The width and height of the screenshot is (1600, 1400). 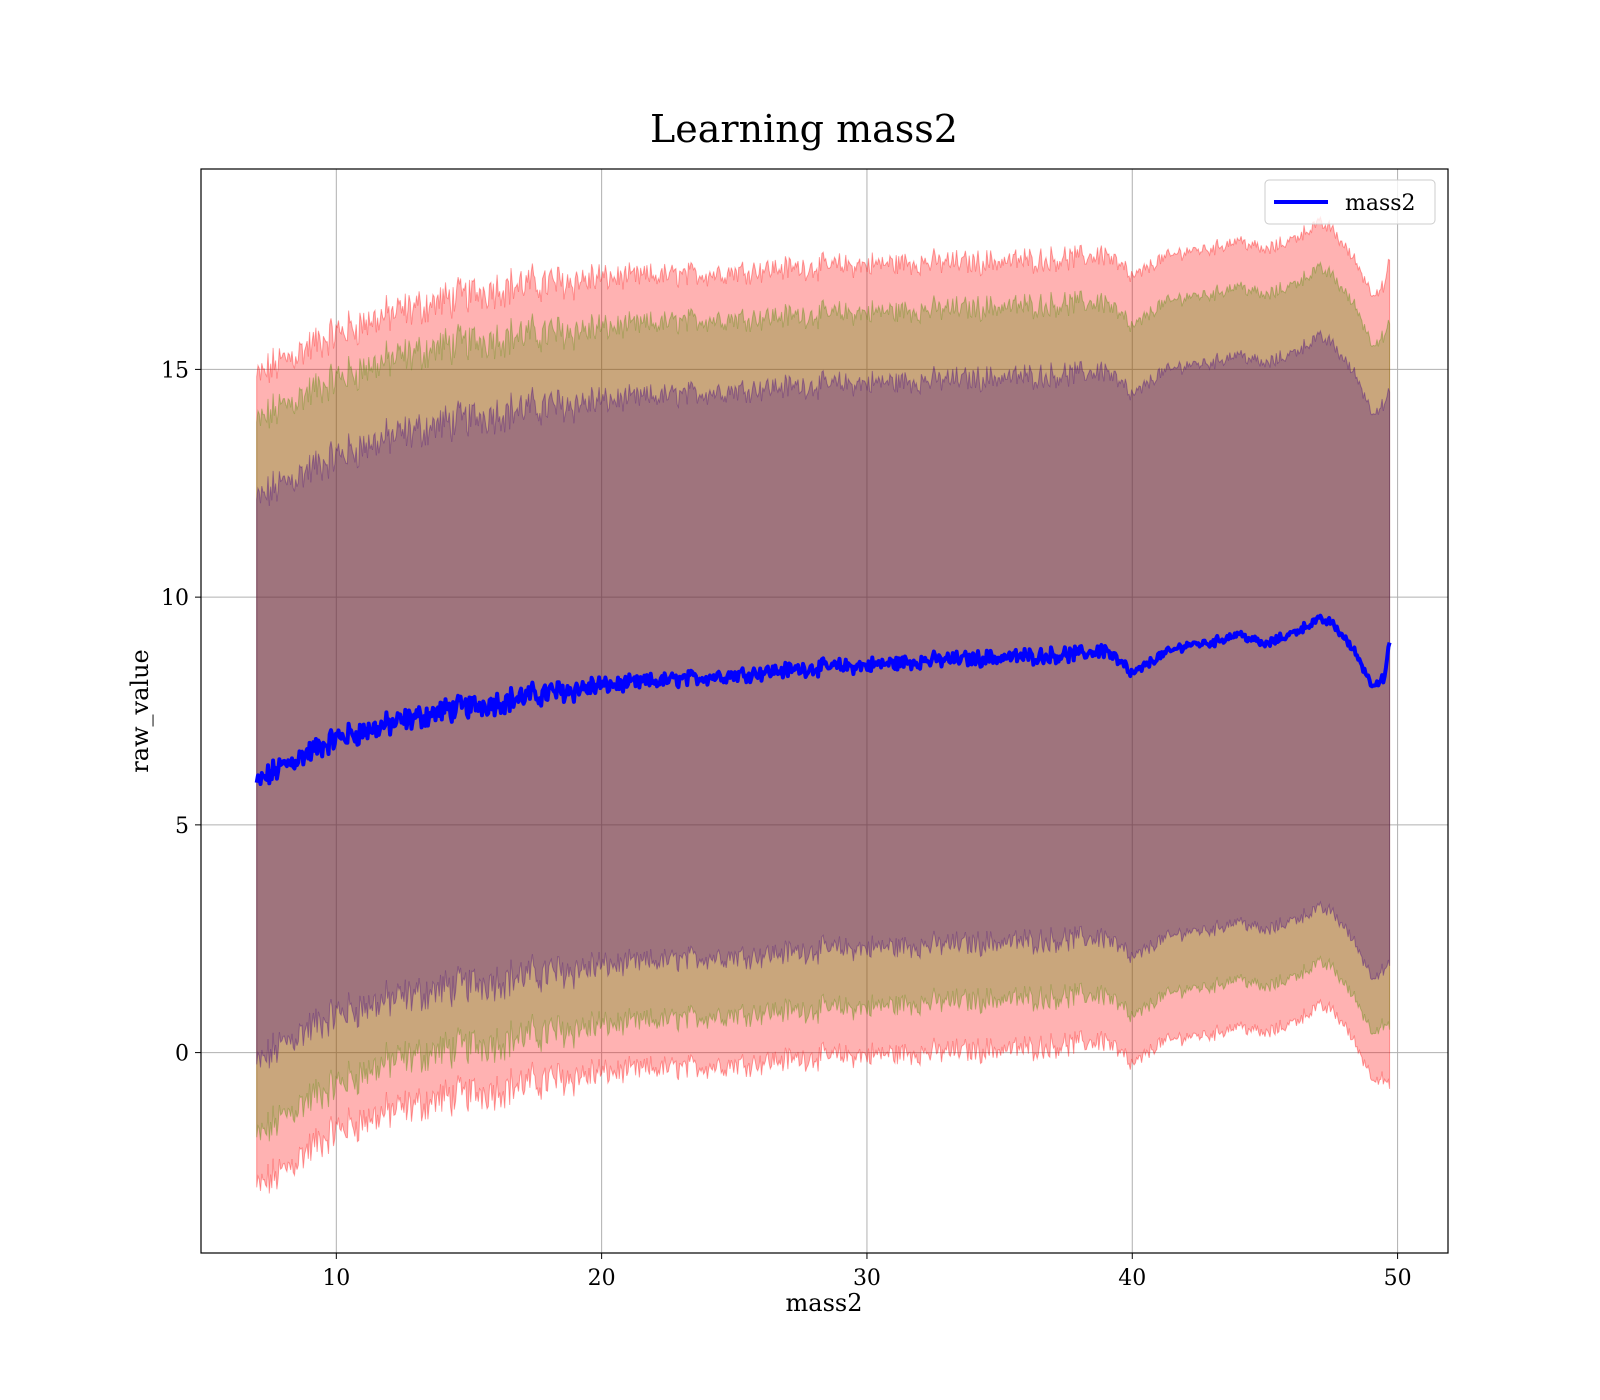 I want to click on legend: mass2, so click(x=1350, y=202).